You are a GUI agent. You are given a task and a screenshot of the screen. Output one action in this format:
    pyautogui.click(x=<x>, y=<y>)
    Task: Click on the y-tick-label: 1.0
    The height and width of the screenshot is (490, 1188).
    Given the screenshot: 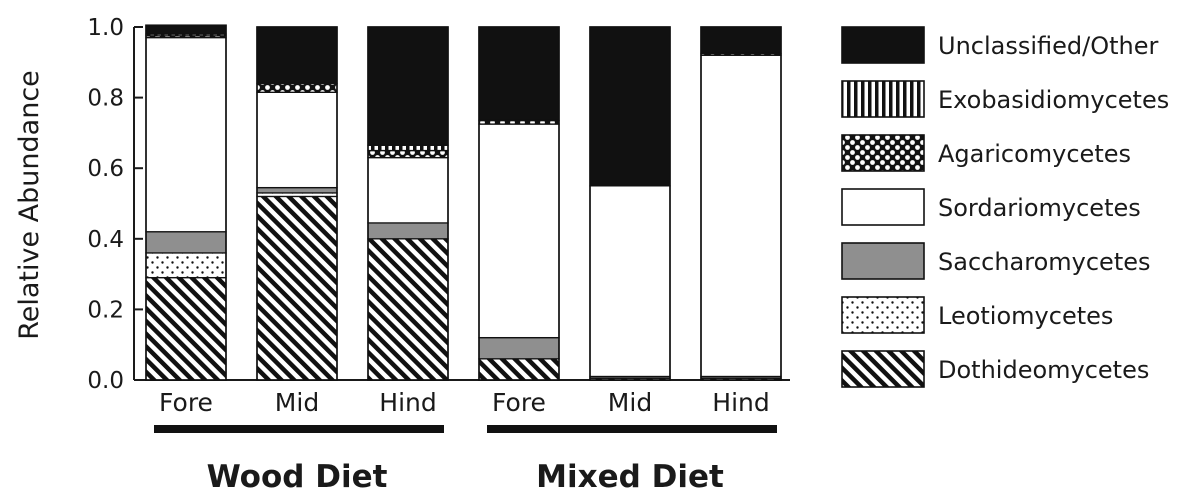 What is the action you would take?
    pyautogui.click(x=105, y=28)
    